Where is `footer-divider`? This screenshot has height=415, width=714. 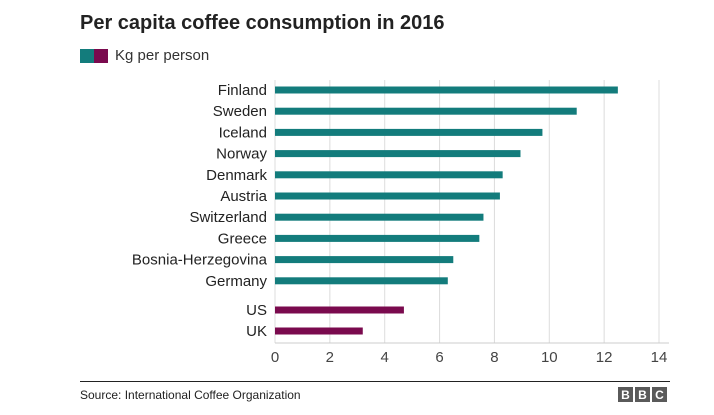
footer-divider is located at coordinates (375, 381).